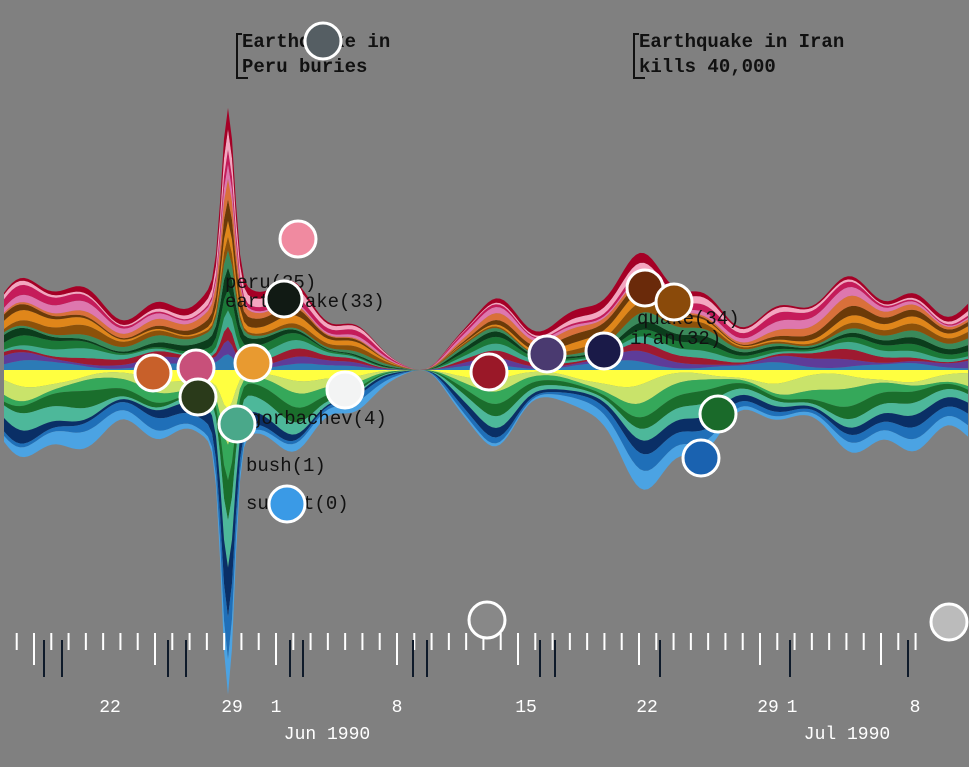  What do you see at coordinates (847, 735) in the screenshot?
I see `month-label: Jul 1990` at bounding box center [847, 735].